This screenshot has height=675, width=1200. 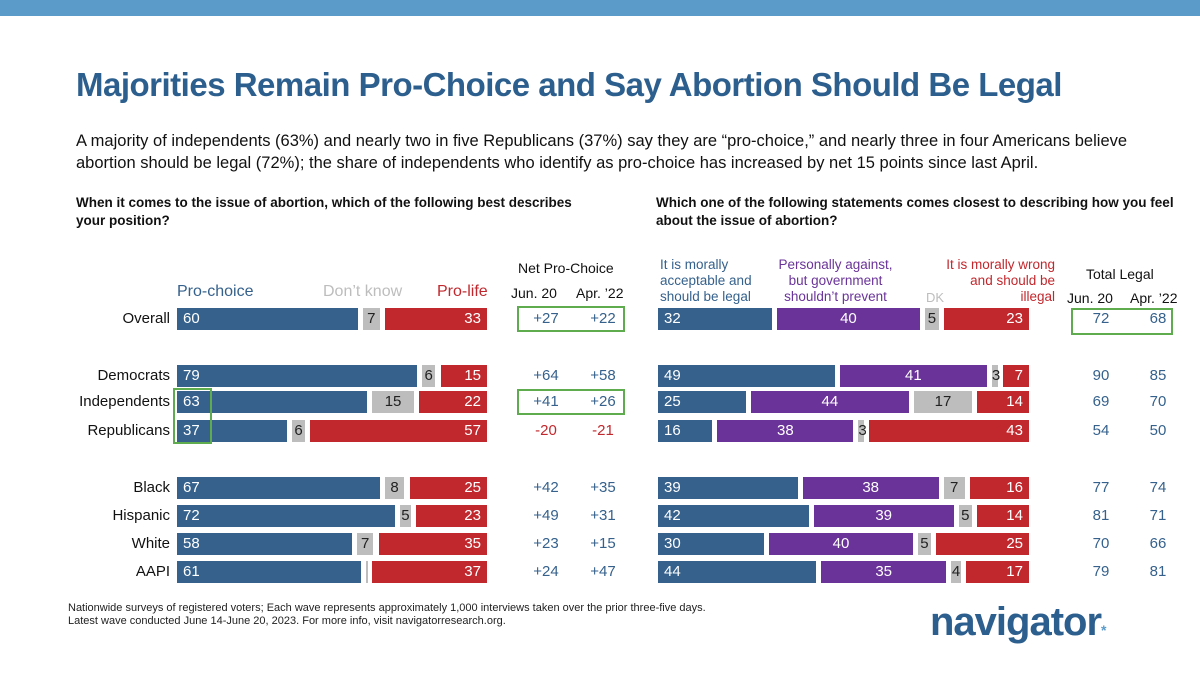 What do you see at coordinates (943, 402) in the screenshot?
I see `bar-segment-independents-2: 17` at bounding box center [943, 402].